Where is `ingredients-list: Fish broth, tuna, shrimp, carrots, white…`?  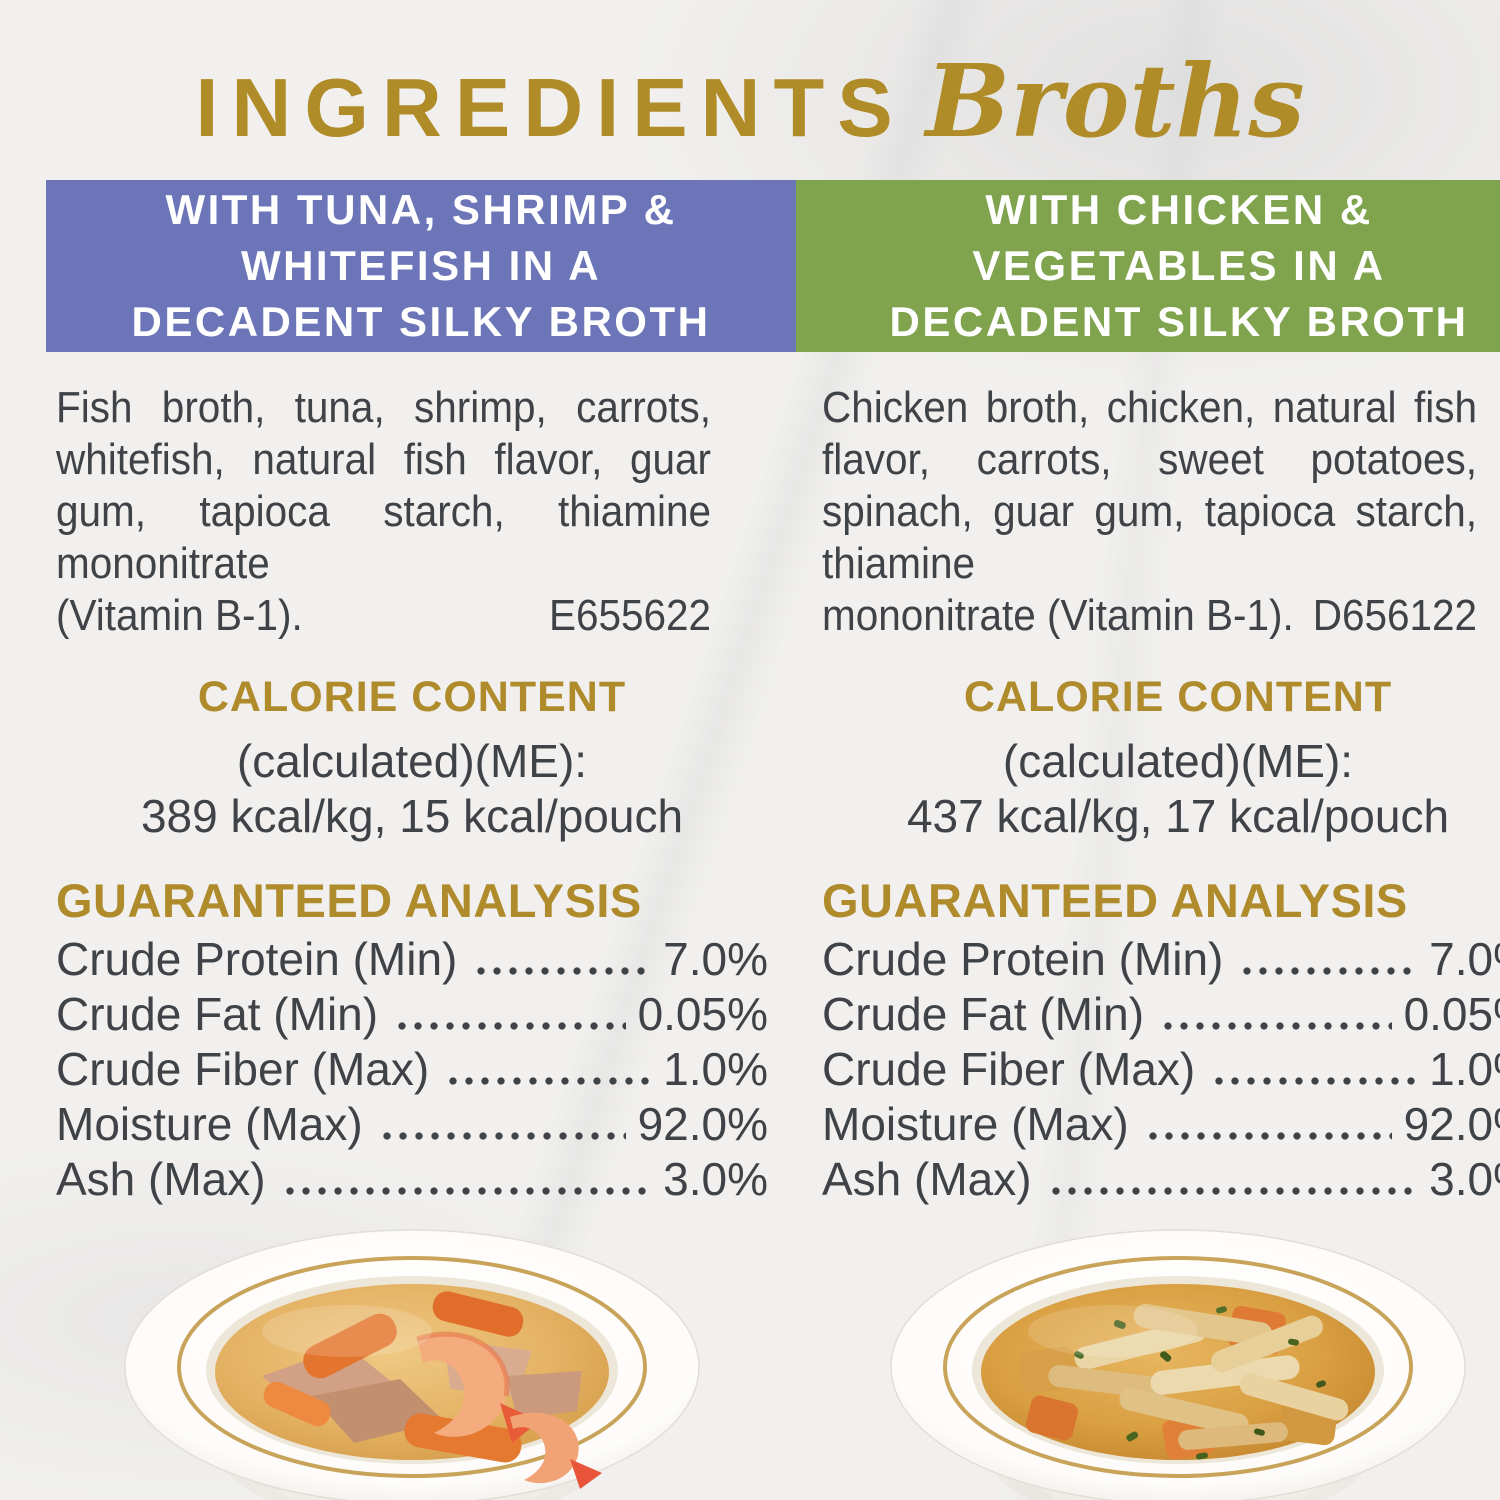 ingredients-list: Fish broth, tuna, shrimp, carrots, white… is located at coordinates (412, 512).